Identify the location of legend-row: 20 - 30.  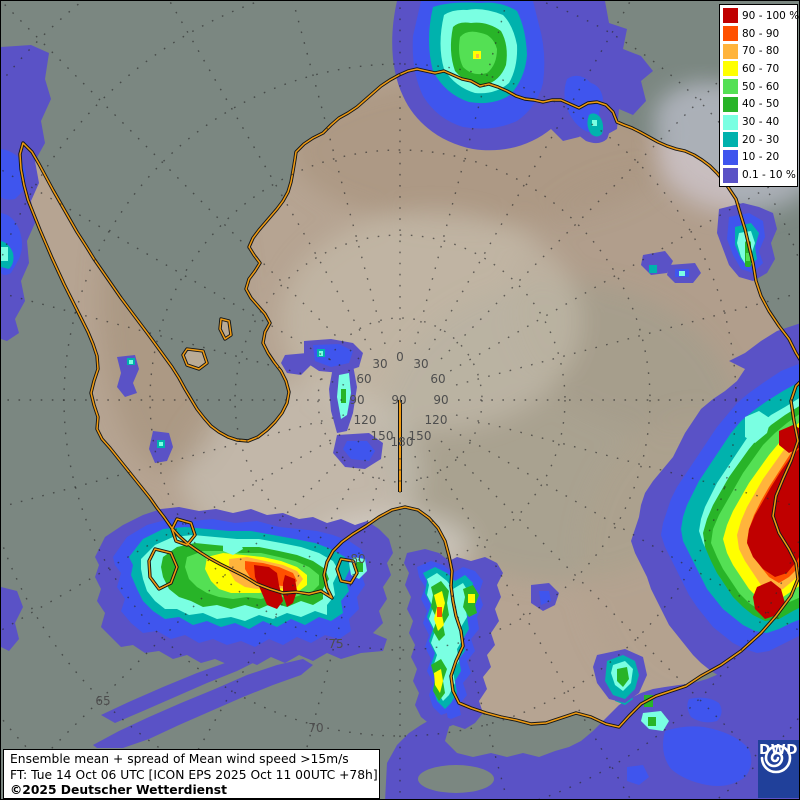
(760, 140).